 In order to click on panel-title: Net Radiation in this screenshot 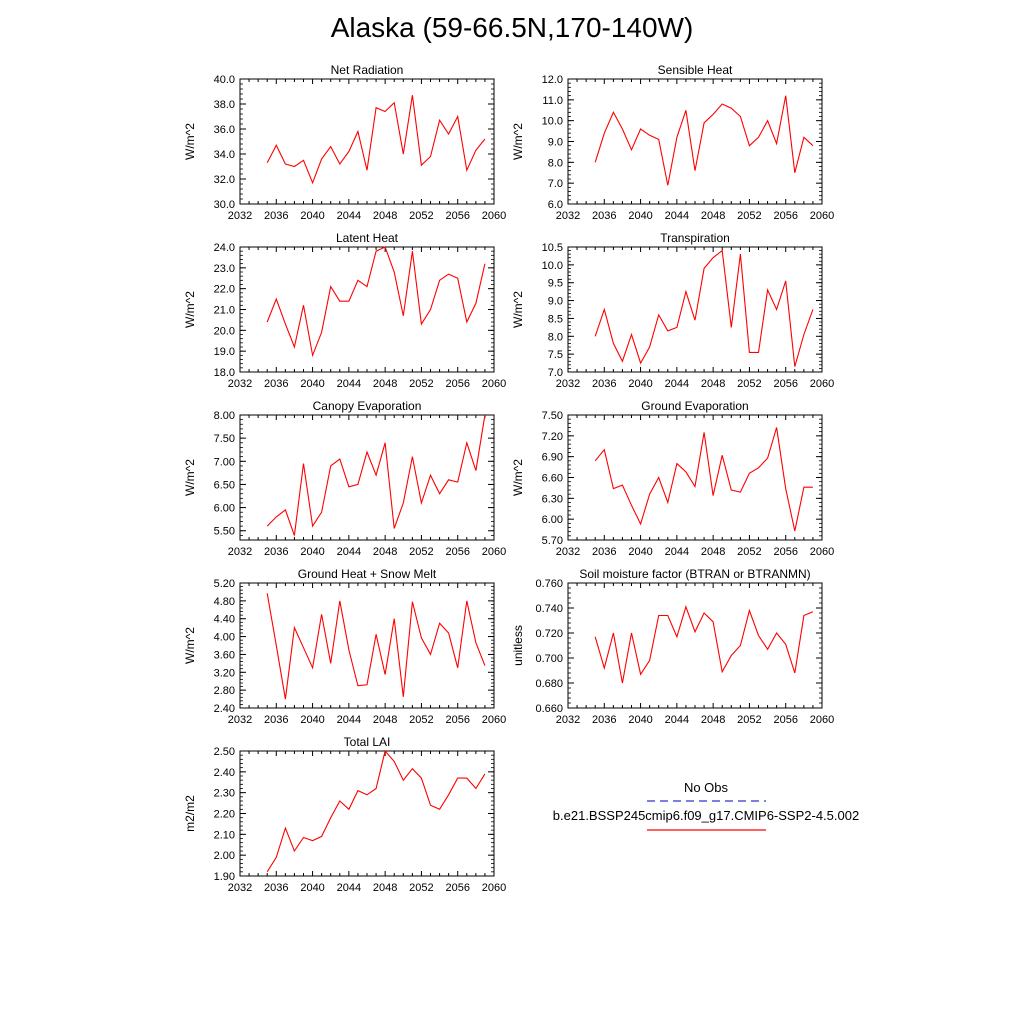, I will do `click(367, 70)`.